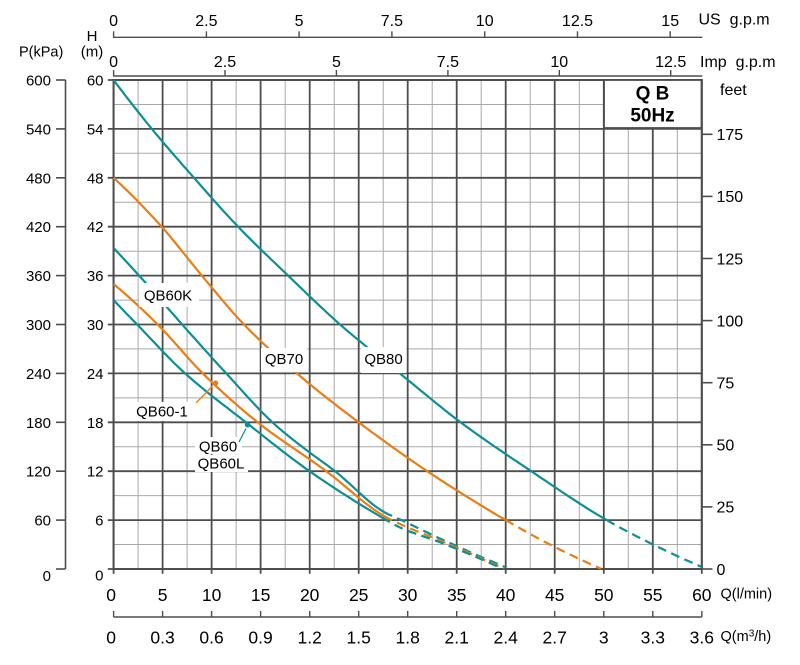 This screenshot has height=665, width=800. I want to click on svg-text: QB60L, so click(221, 464).